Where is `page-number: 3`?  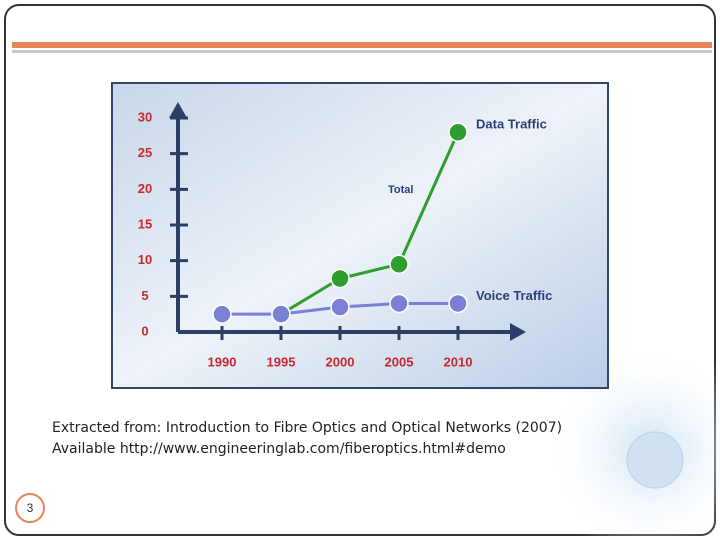 page-number: 3 is located at coordinates (30, 508).